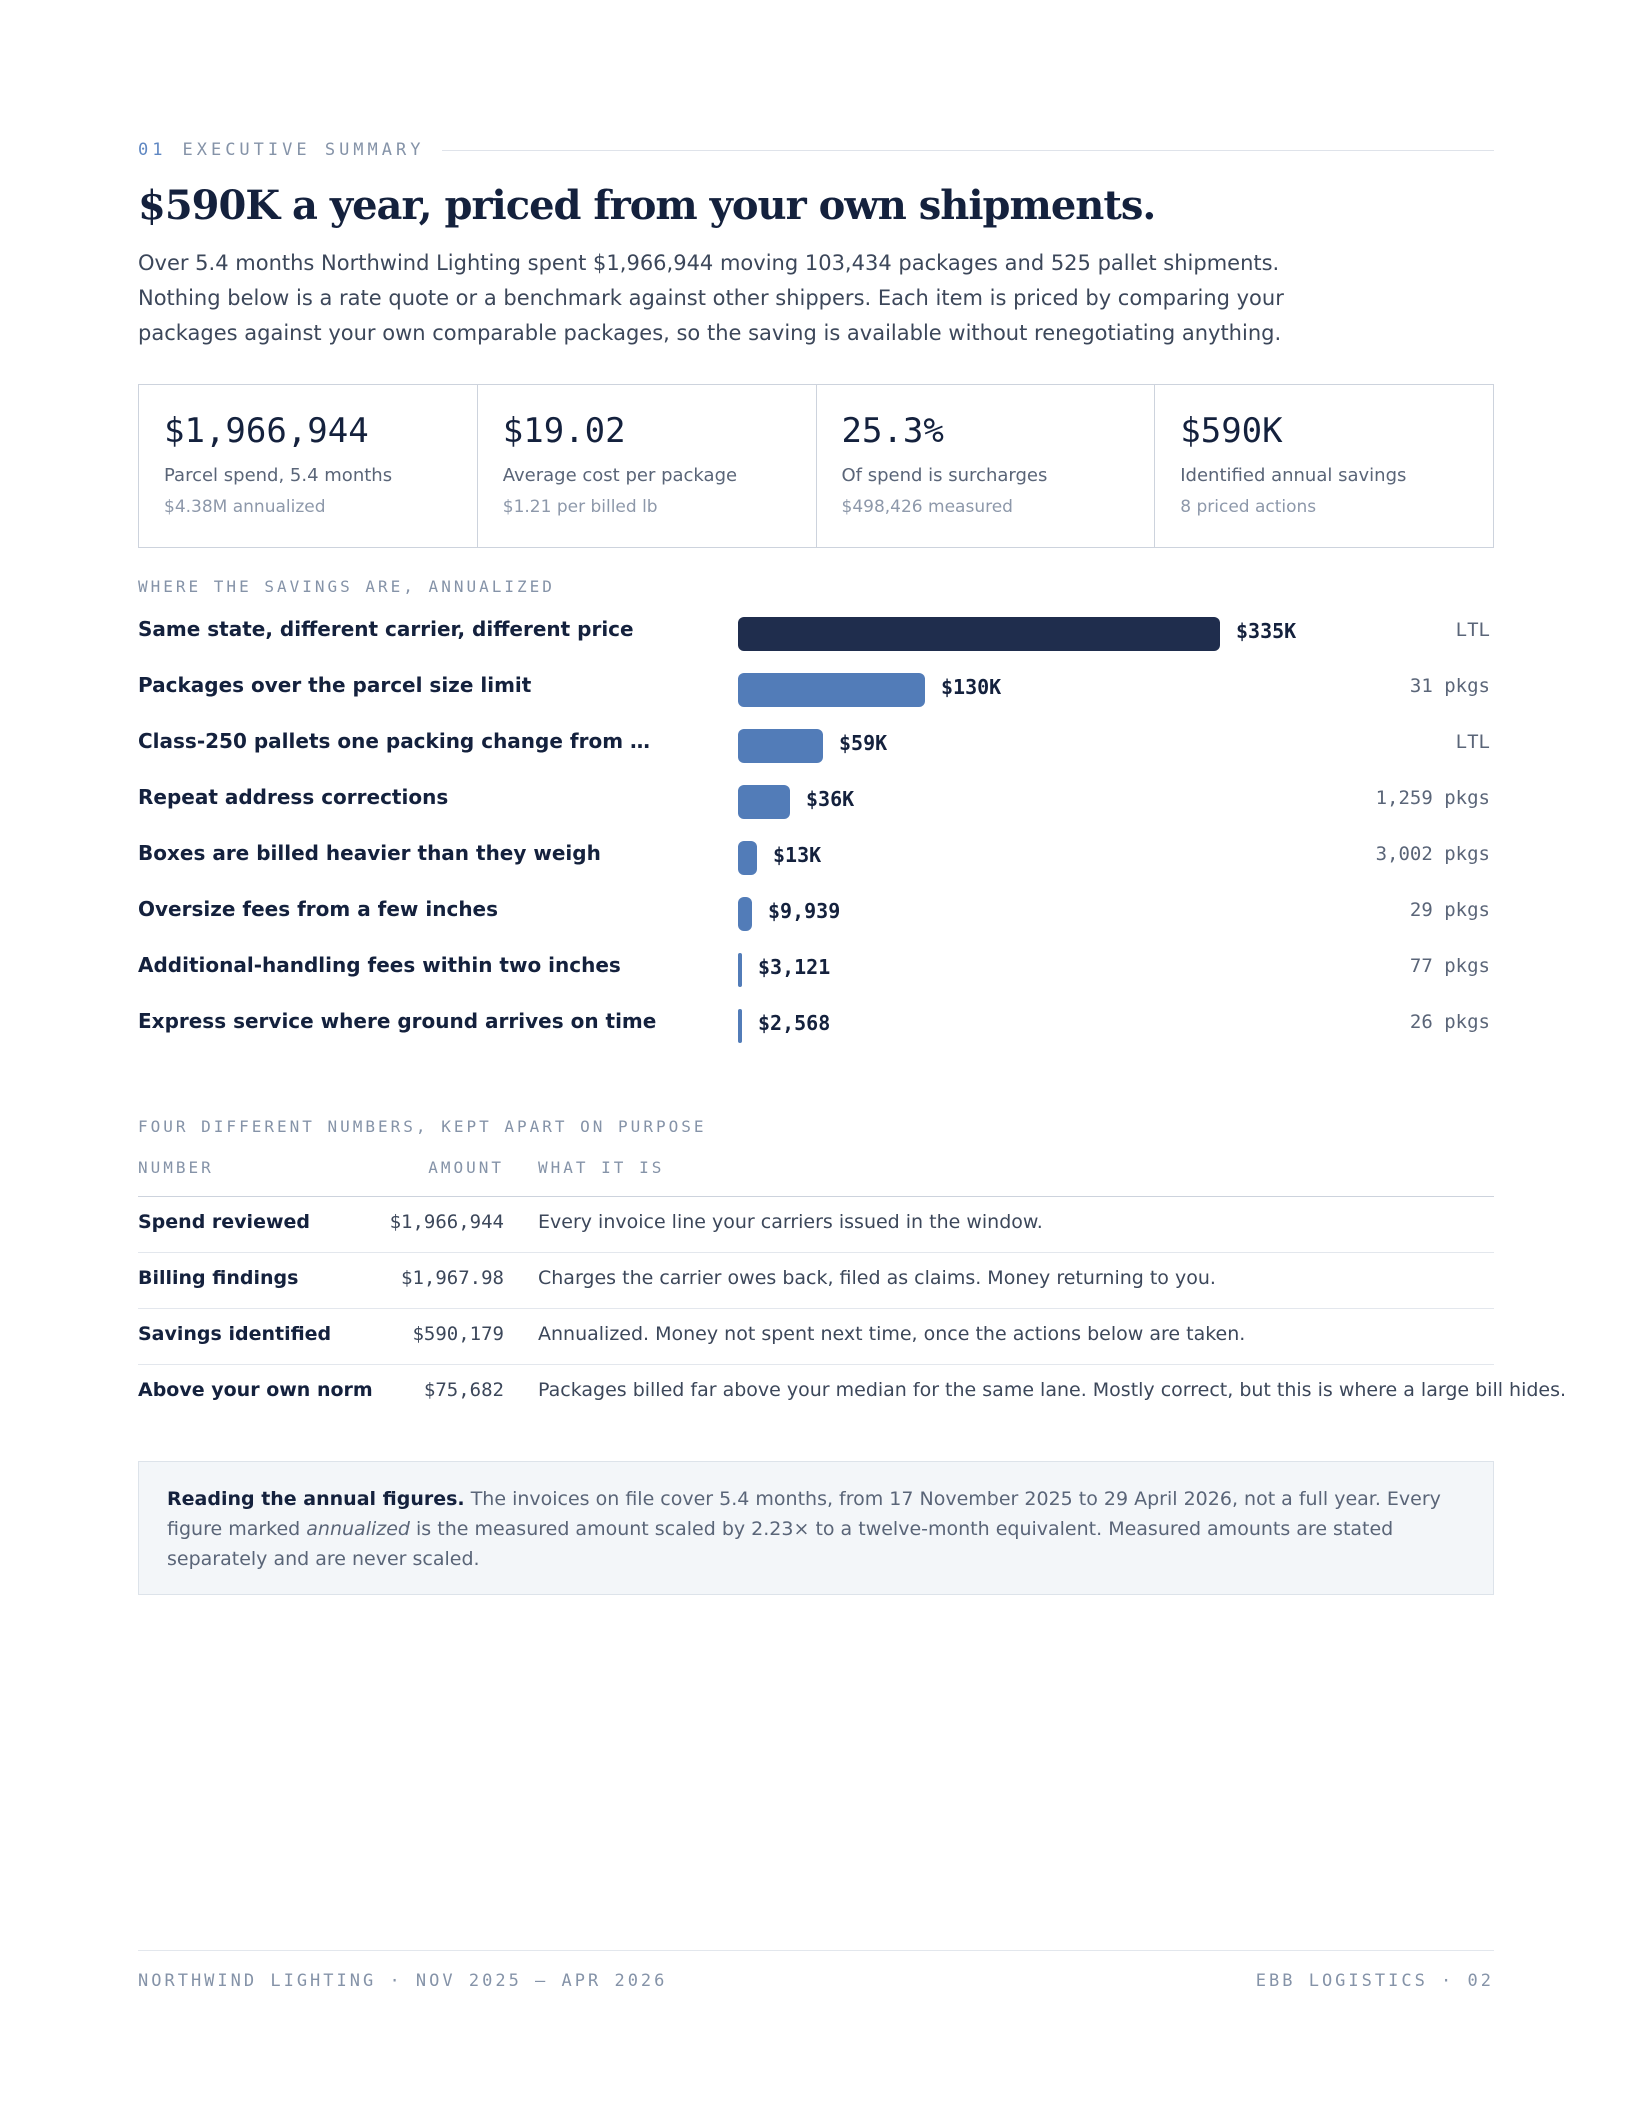  Describe the element at coordinates (804, 911) in the screenshot. I see `savings-value-label: $9,939` at that location.